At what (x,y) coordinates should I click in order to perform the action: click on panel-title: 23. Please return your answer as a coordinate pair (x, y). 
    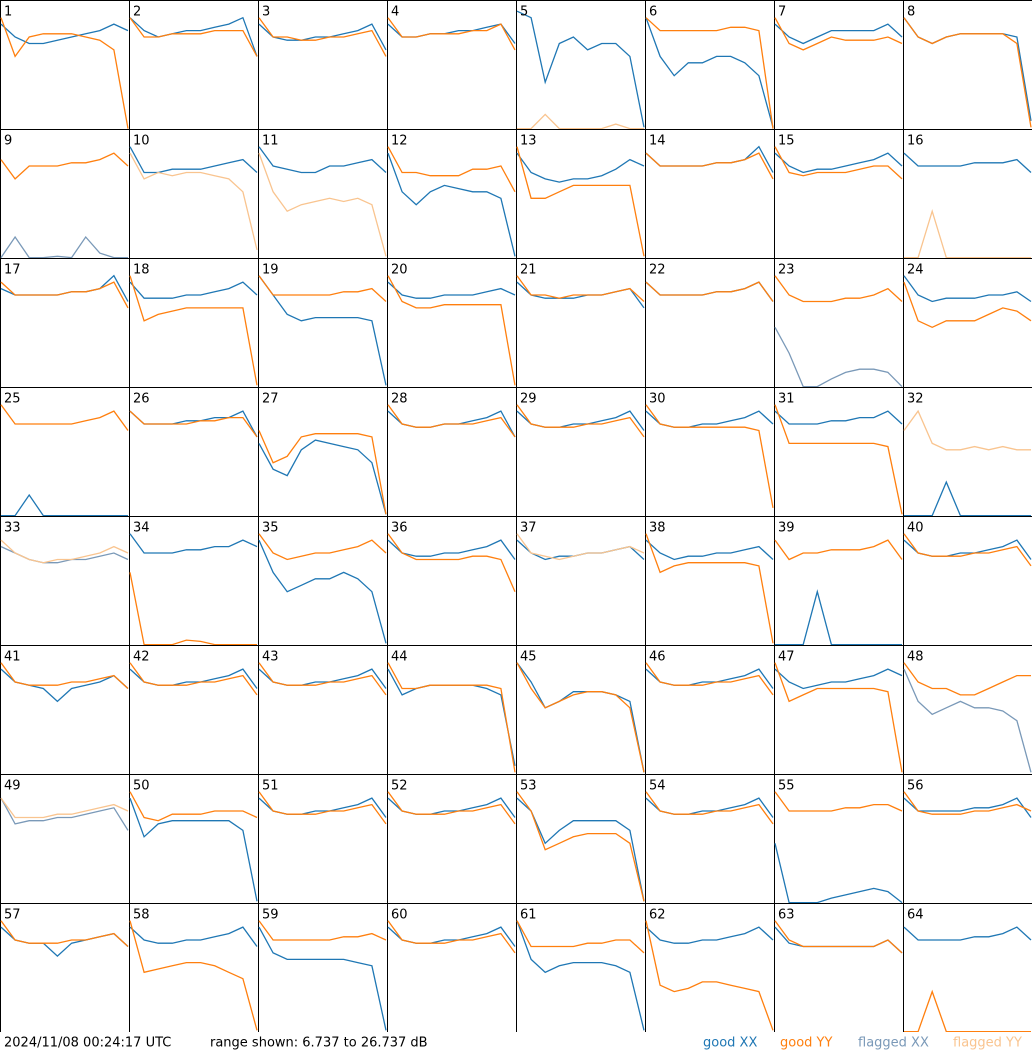
    Looking at the image, I should click on (786, 270).